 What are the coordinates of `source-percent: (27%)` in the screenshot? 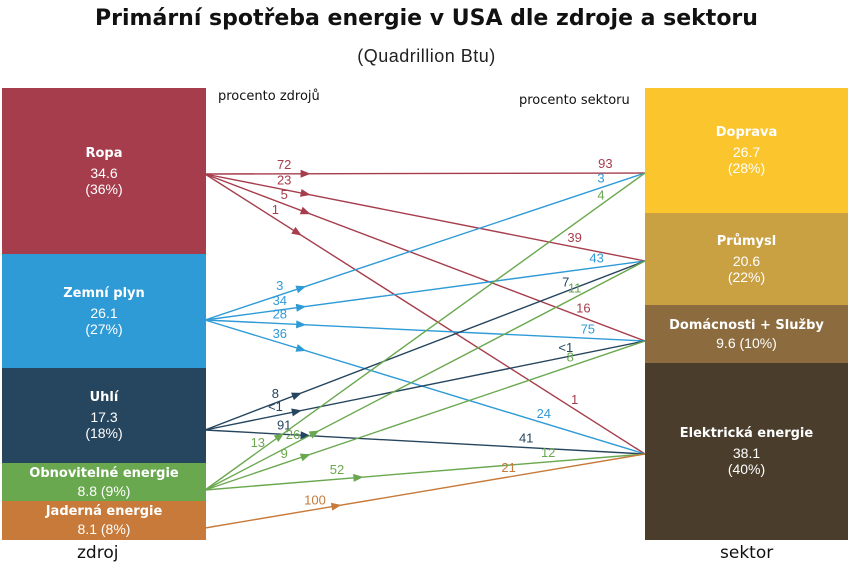 It's located at (104, 328).